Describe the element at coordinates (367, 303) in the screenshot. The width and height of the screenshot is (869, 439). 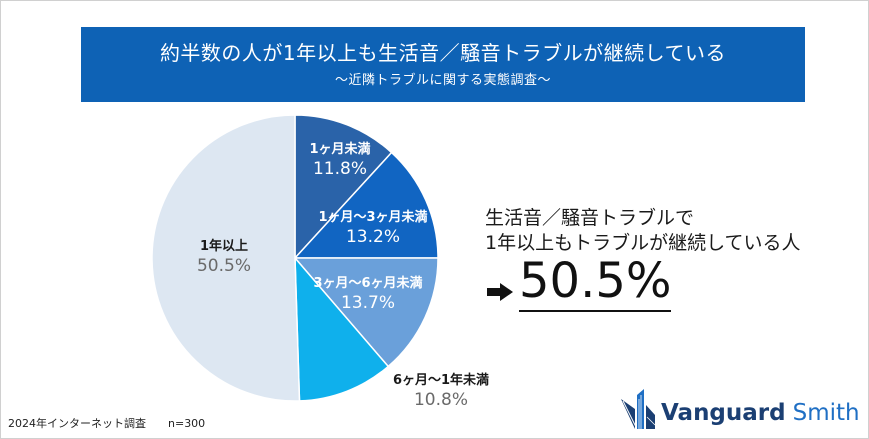
I see `slice-value: 13.7%` at that location.